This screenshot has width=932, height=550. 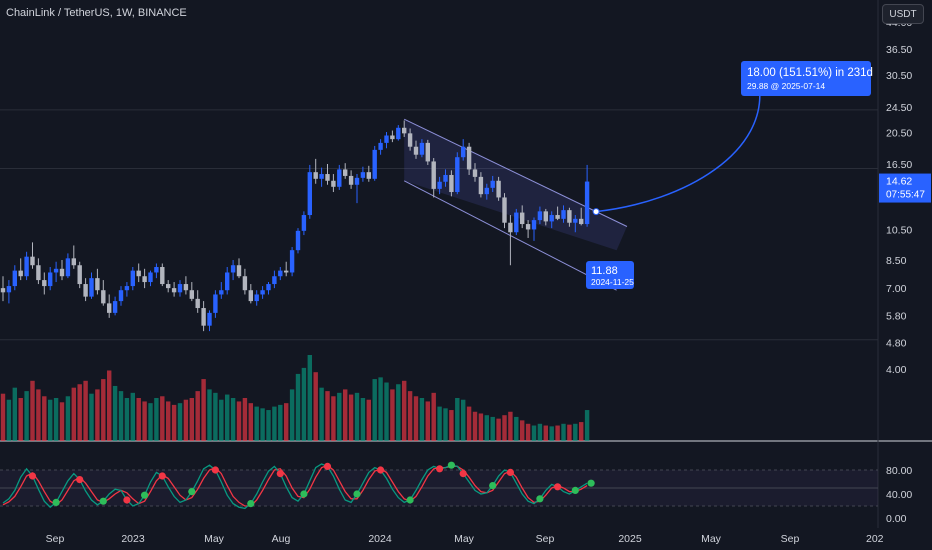 I want to click on last-close-label-box, so click(x=610, y=275).